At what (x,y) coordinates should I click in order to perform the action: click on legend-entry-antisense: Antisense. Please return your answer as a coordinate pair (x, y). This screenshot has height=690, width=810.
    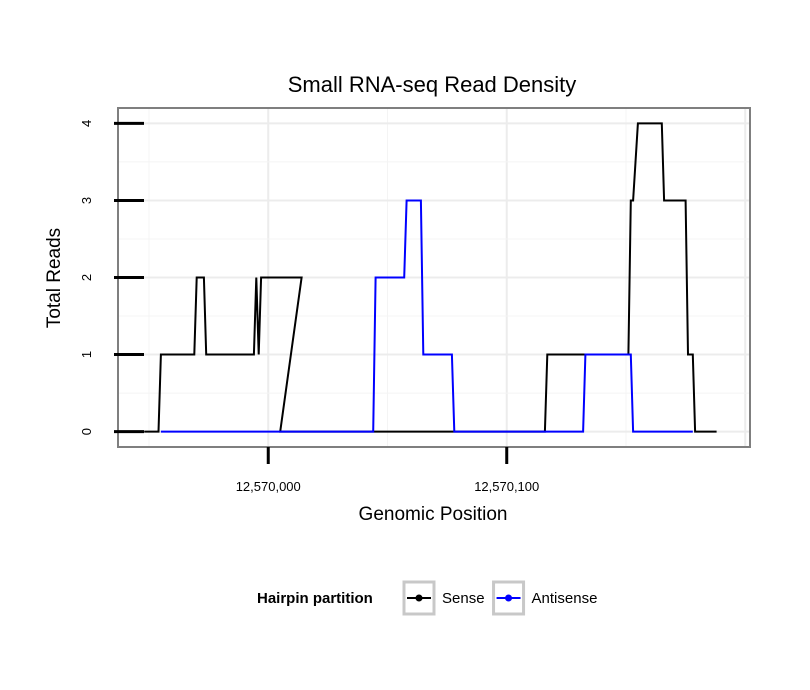
    Looking at the image, I should click on (545, 598).